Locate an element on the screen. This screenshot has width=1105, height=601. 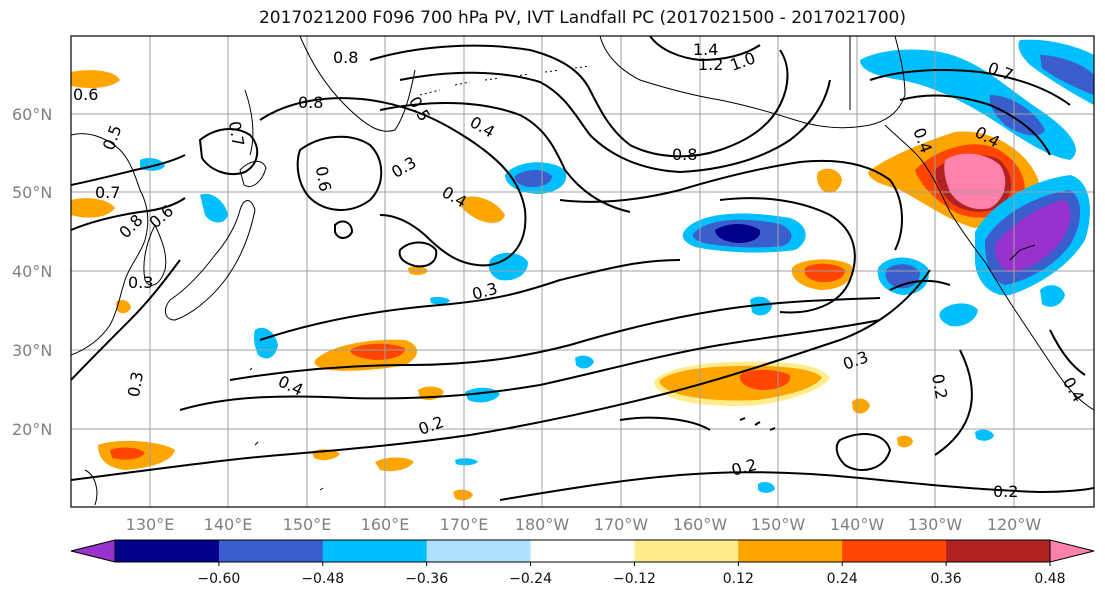
lon-label: 160°E is located at coordinates (385, 524).